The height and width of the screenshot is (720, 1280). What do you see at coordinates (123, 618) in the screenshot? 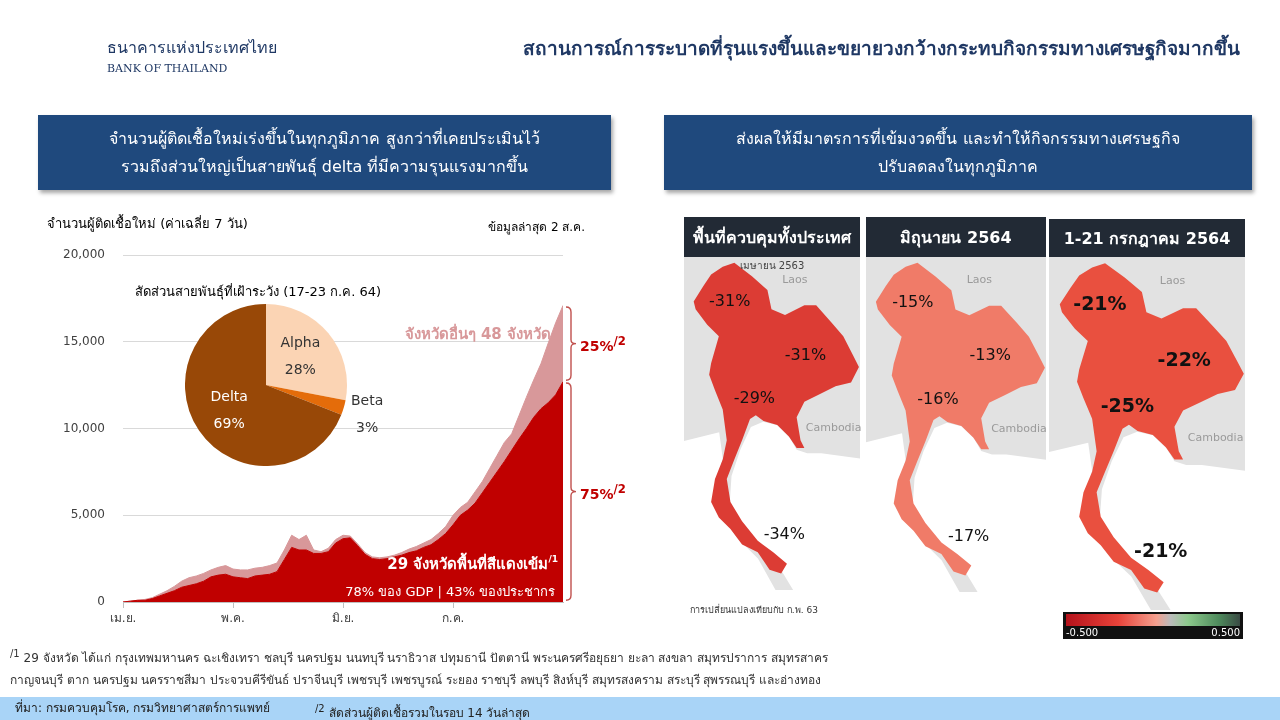
I see `x-tick-label: เม.ย.` at bounding box center [123, 618].